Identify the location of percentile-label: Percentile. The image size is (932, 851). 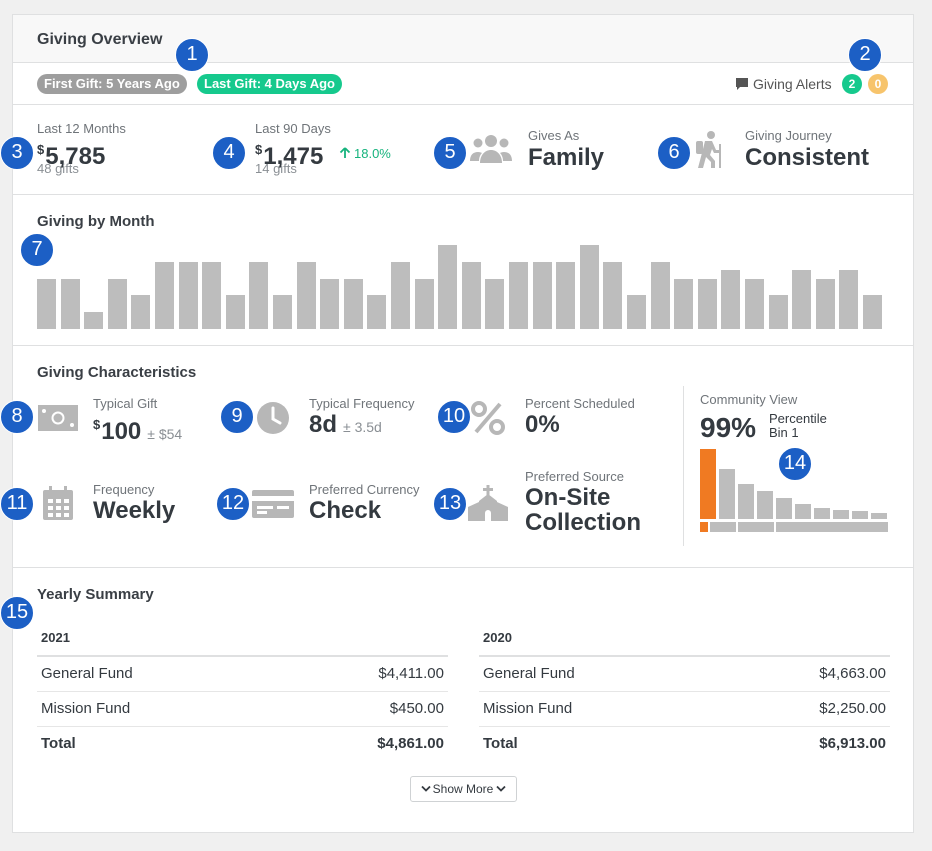
(798, 418).